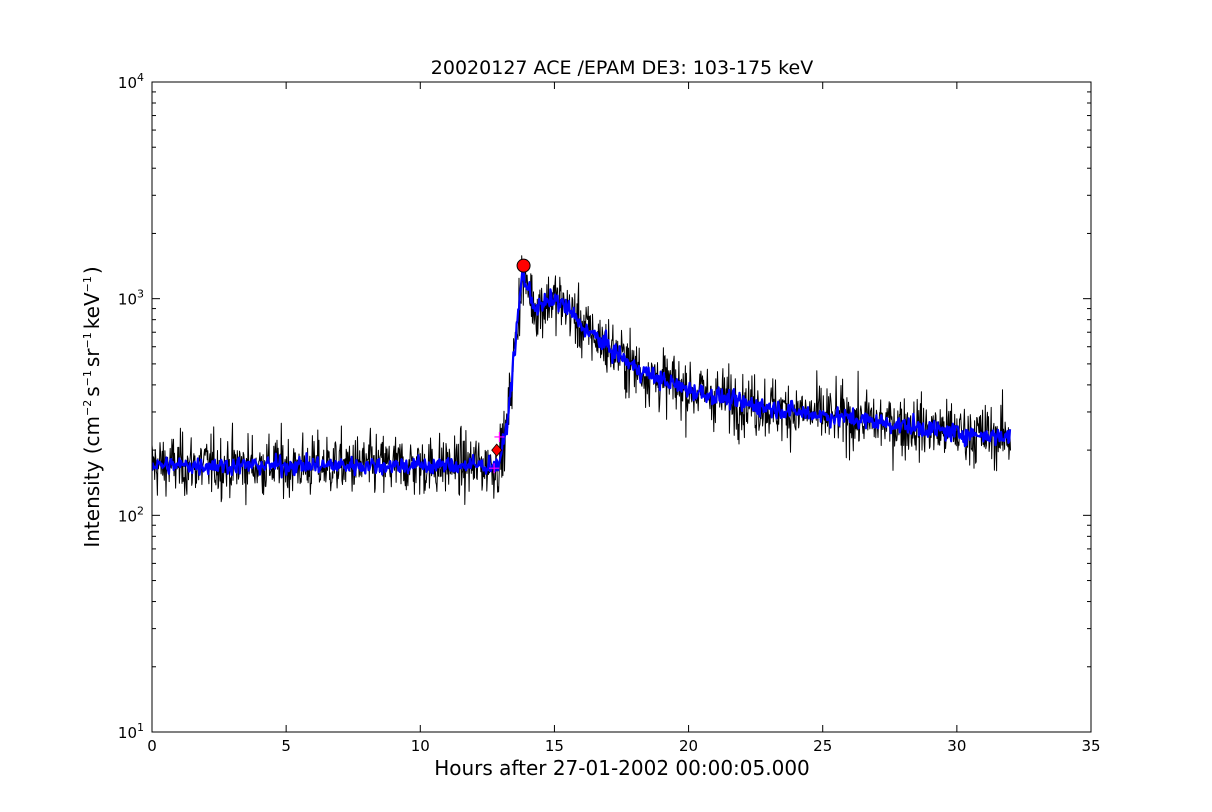 Image resolution: width=1212 pixels, height=812 pixels. I want to click on x-tick-label: 0, so click(152, 746).